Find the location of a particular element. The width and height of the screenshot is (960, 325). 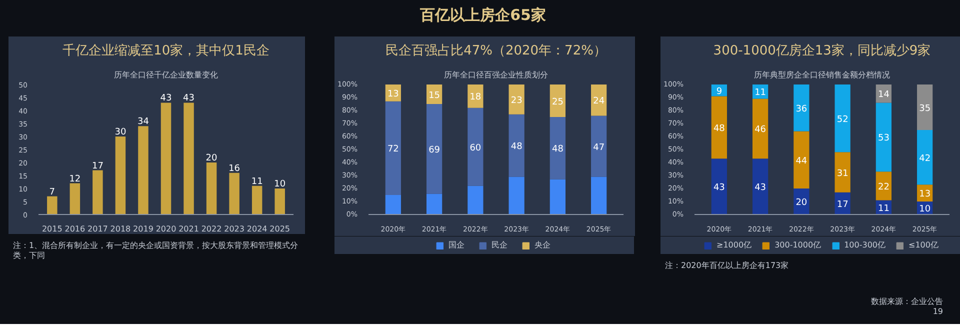

data-label: 35 is located at coordinates (925, 109).